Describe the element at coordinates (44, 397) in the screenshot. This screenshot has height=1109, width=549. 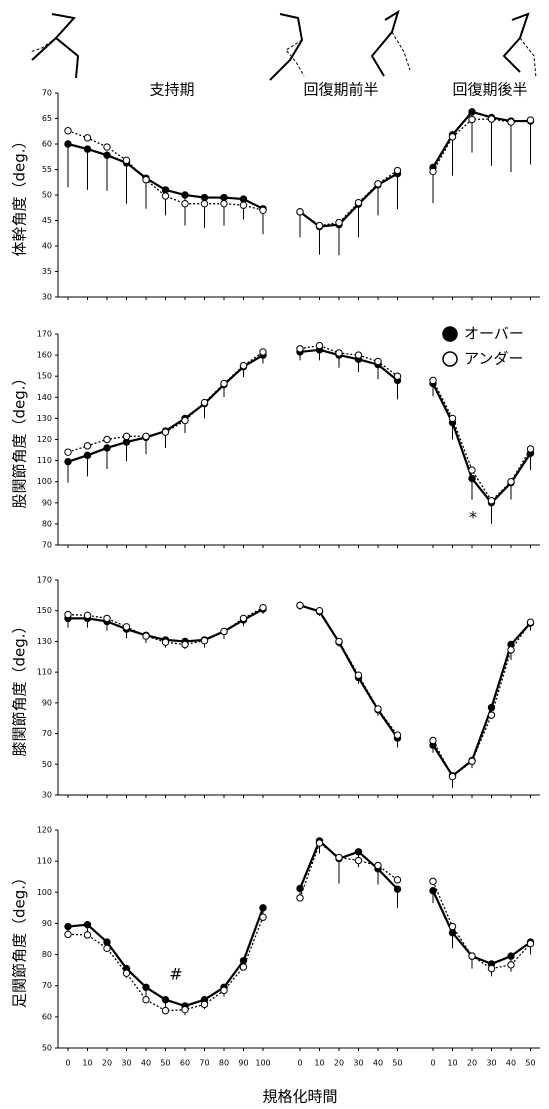
I see `y-tick-label: 140` at that location.